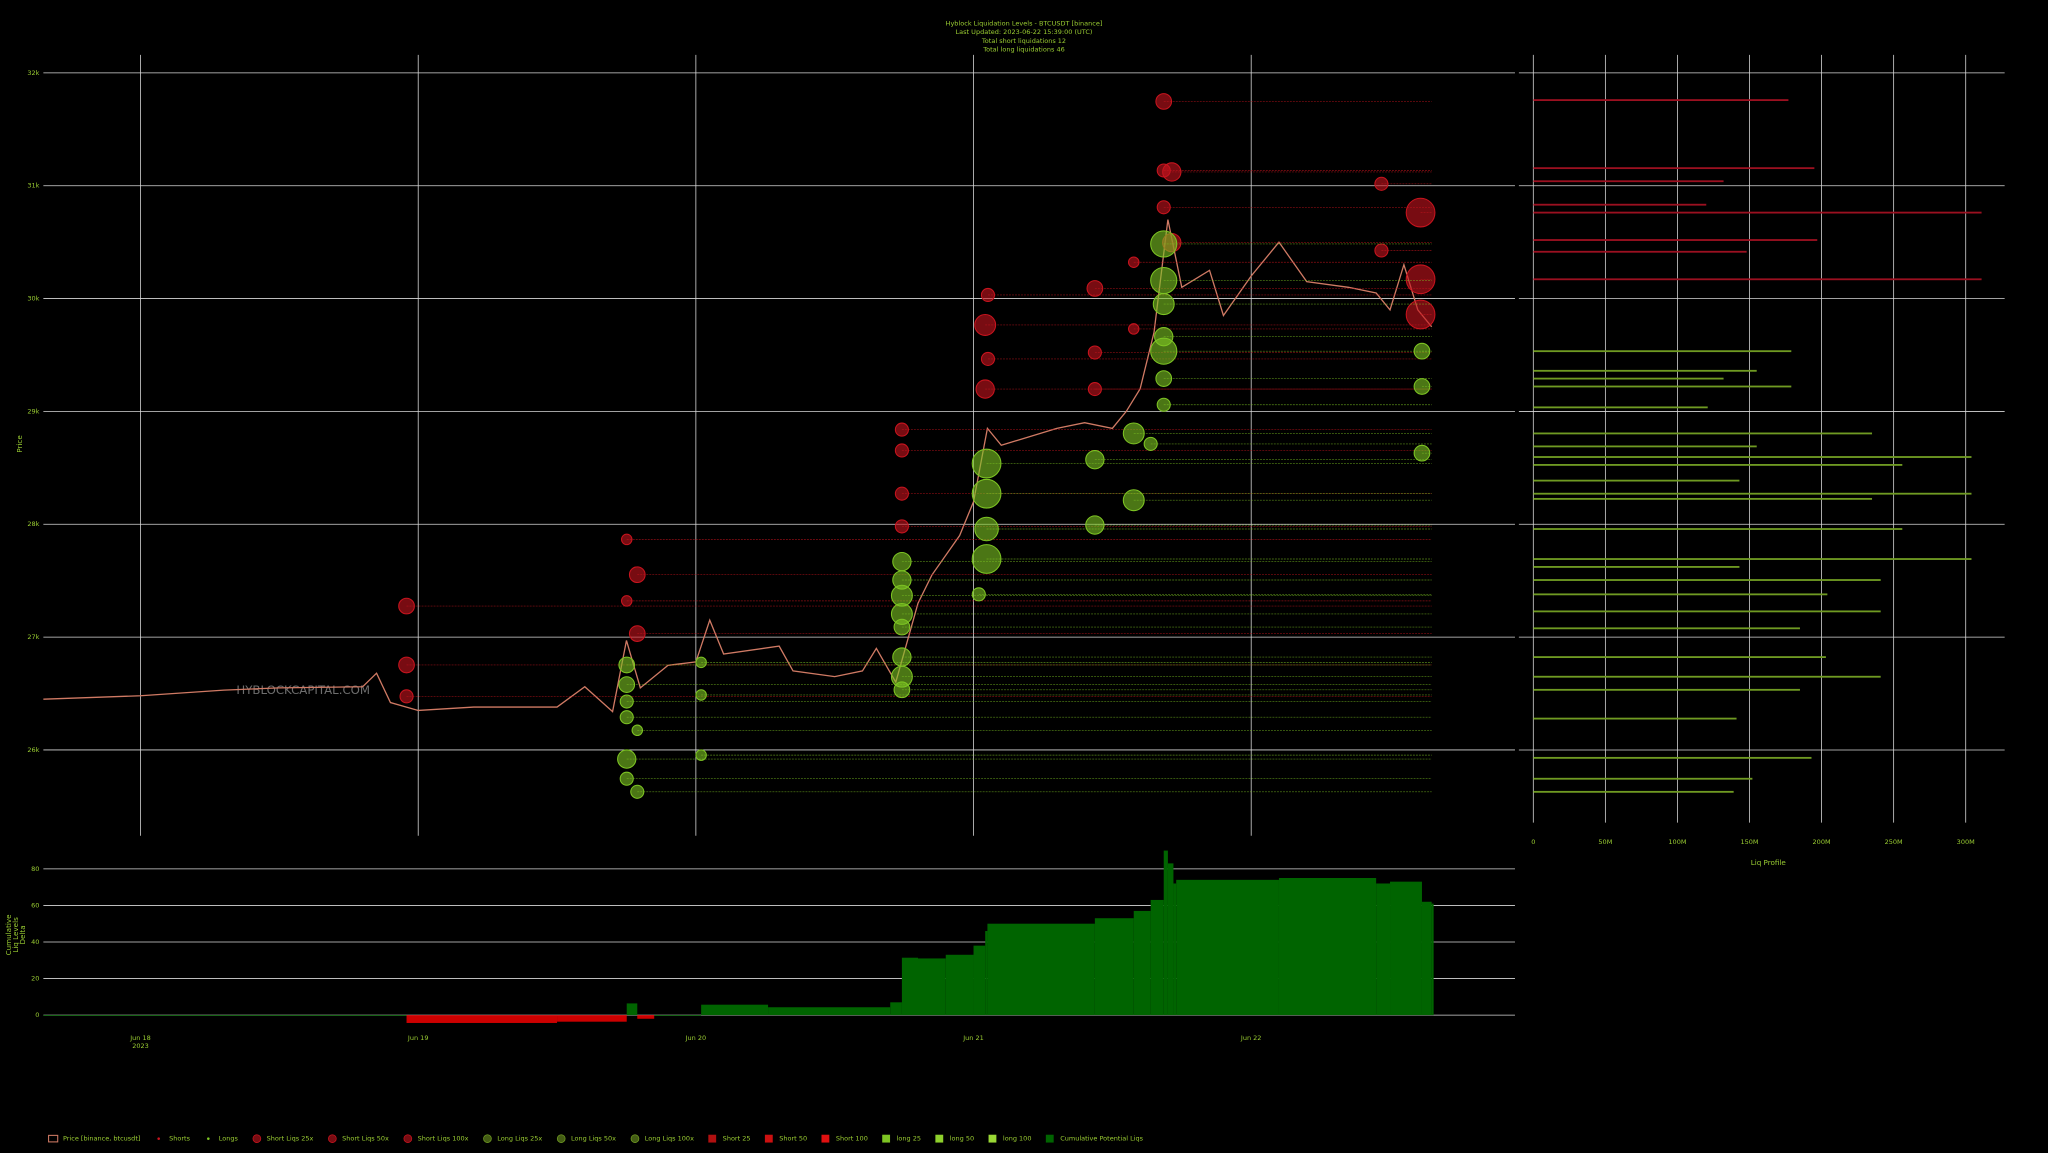 The width and height of the screenshot is (2048, 1153). What do you see at coordinates (1251, 1038) in the screenshot?
I see `x-tick-label: Jun 22` at bounding box center [1251, 1038].